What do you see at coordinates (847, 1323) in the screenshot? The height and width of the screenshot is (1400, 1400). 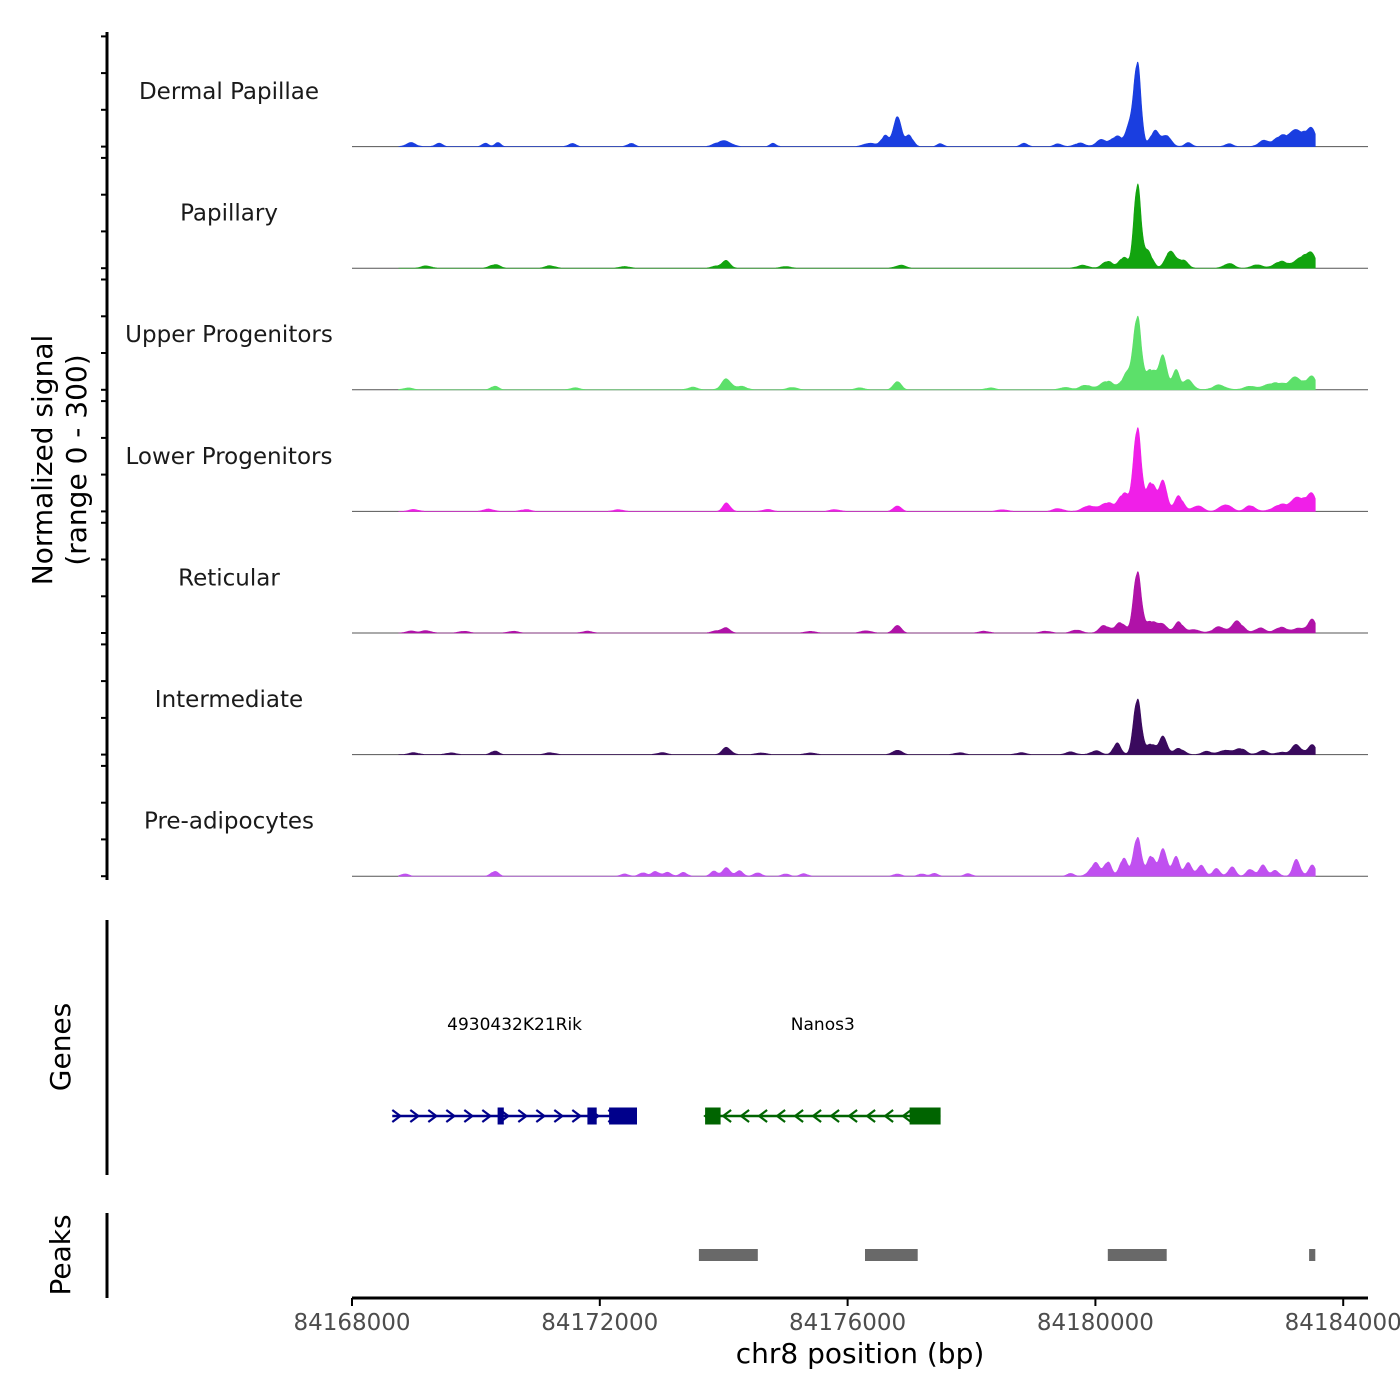 I see `x-tick-label: 84176000` at bounding box center [847, 1323].